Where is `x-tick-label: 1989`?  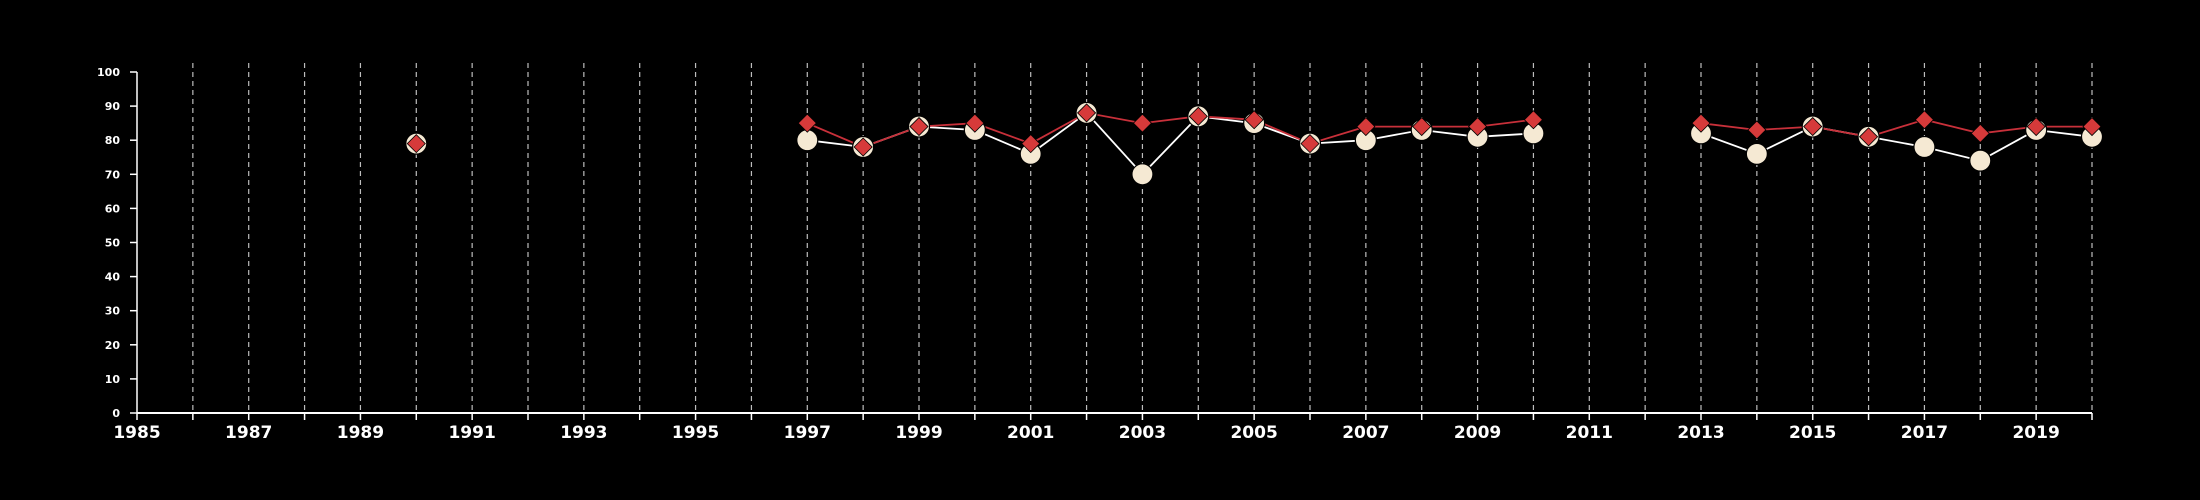
x-tick-label: 1989 is located at coordinates (360, 433).